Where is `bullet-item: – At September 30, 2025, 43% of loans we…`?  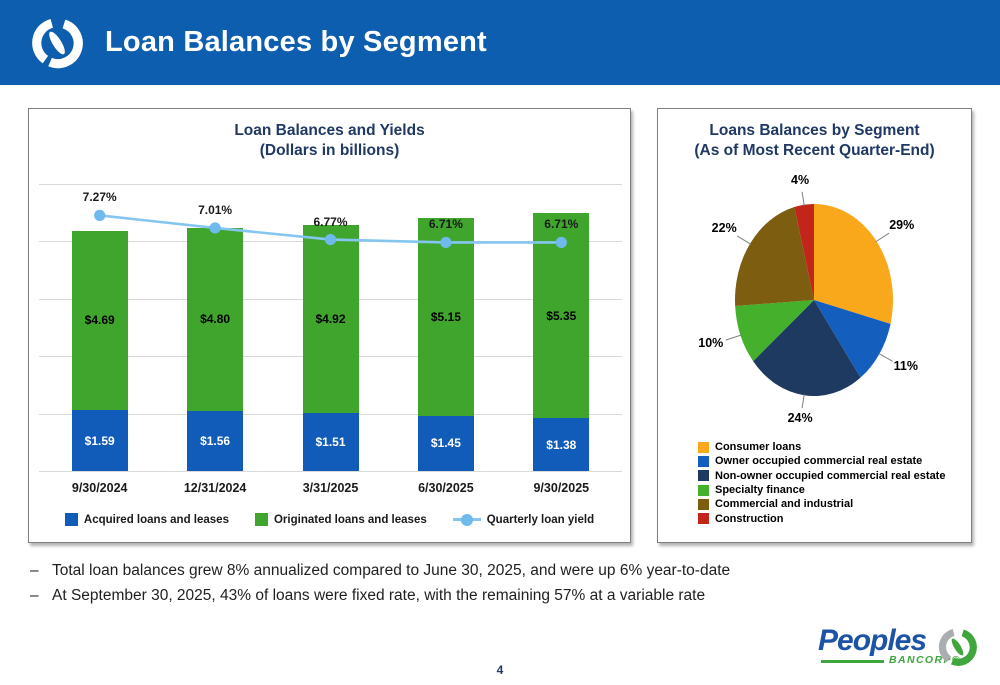
bullet-item: – At September 30, 2025, 43% of loans we… is located at coordinates (380, 596).